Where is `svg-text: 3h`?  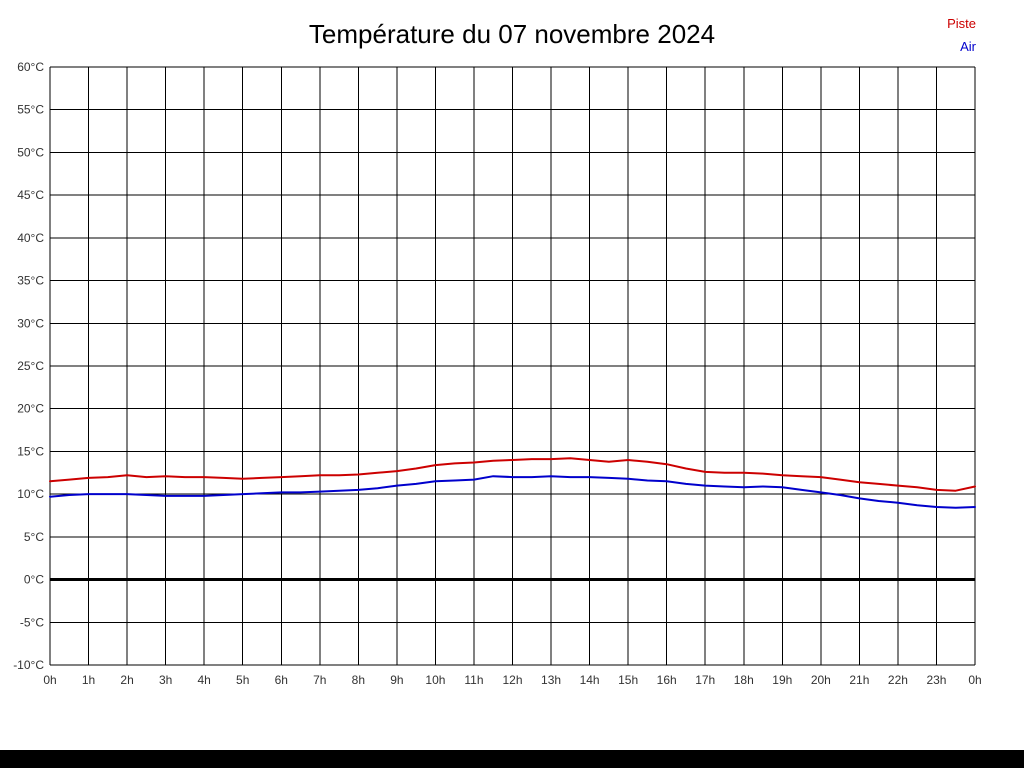 svg-text: 3h is located at coordinates (165, 680).